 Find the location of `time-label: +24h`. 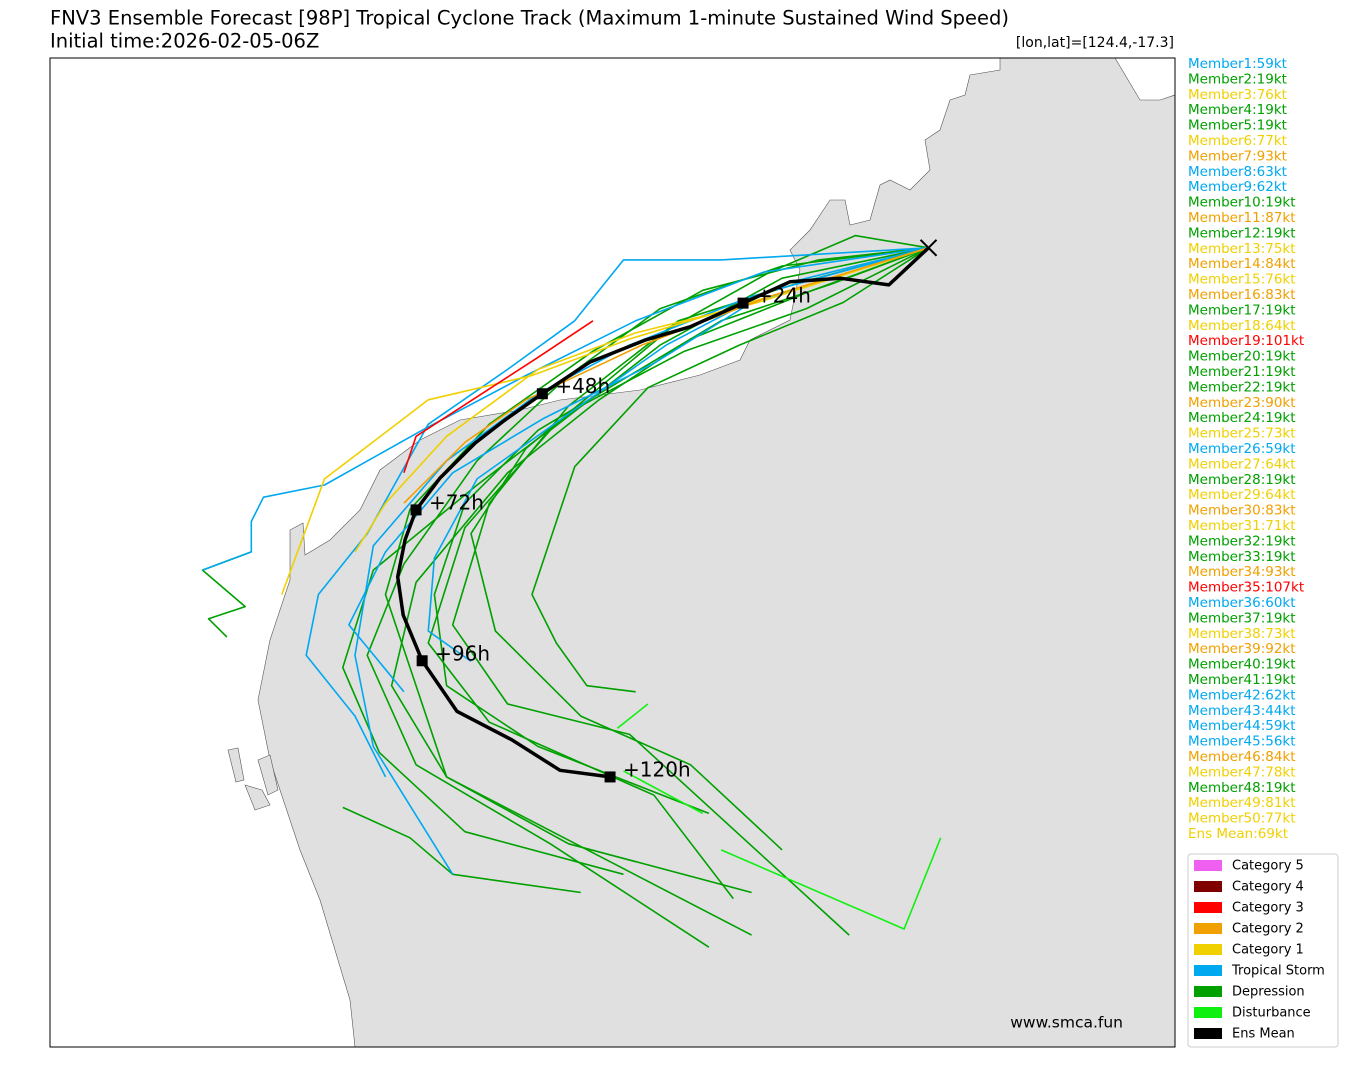

time-label: +24h is located at coordinates (783, 296).